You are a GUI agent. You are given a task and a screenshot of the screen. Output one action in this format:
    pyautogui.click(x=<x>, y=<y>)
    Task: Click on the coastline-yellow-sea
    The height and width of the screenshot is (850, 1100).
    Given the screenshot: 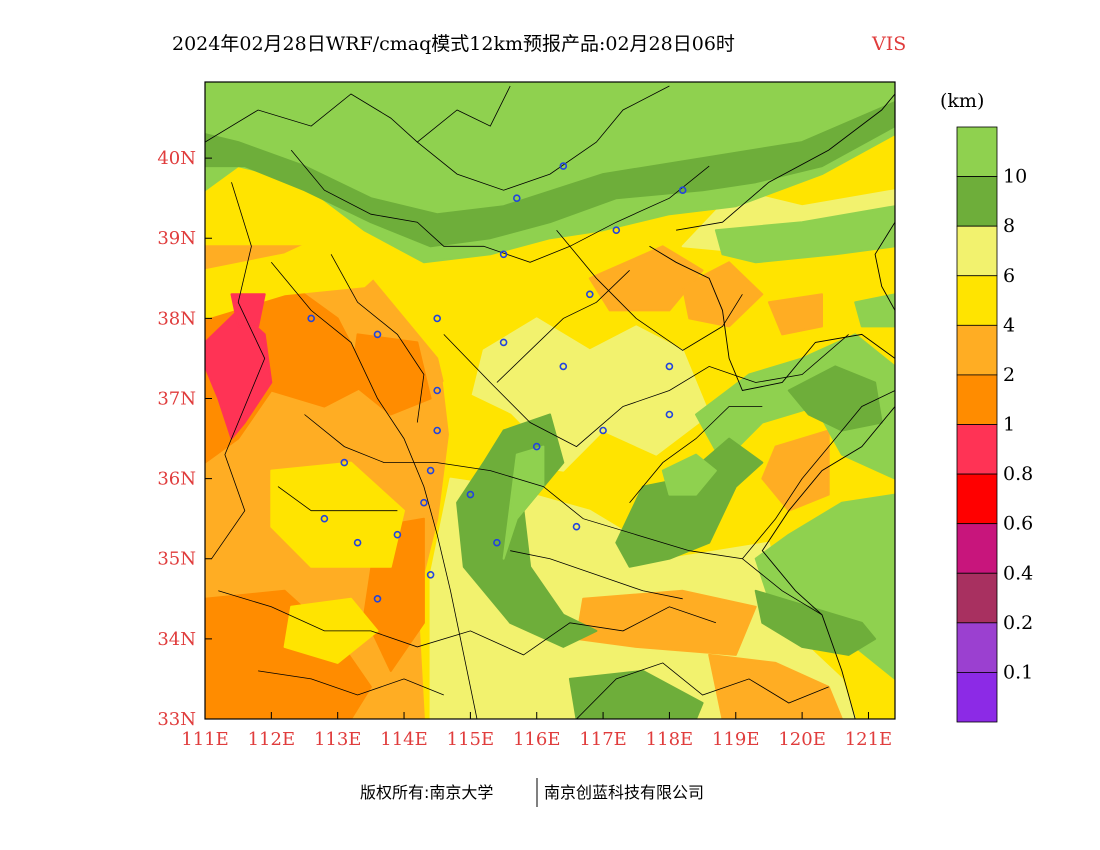 What is the action you would take?
    pyautogui.click(x=828, y=562)
    